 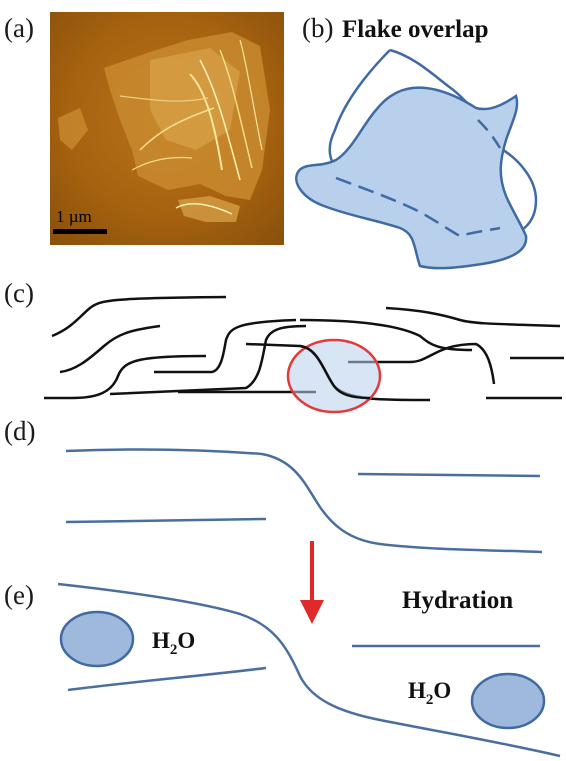 What do you see at coordinates (429, 693) in the screenshot?
I see `water-label-right: H2O` at bounding box center [429, 693].